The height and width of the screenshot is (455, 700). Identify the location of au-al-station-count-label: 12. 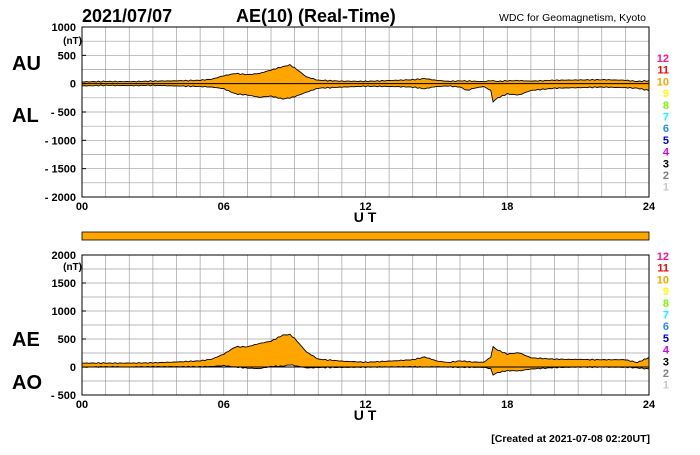
(663, 59).